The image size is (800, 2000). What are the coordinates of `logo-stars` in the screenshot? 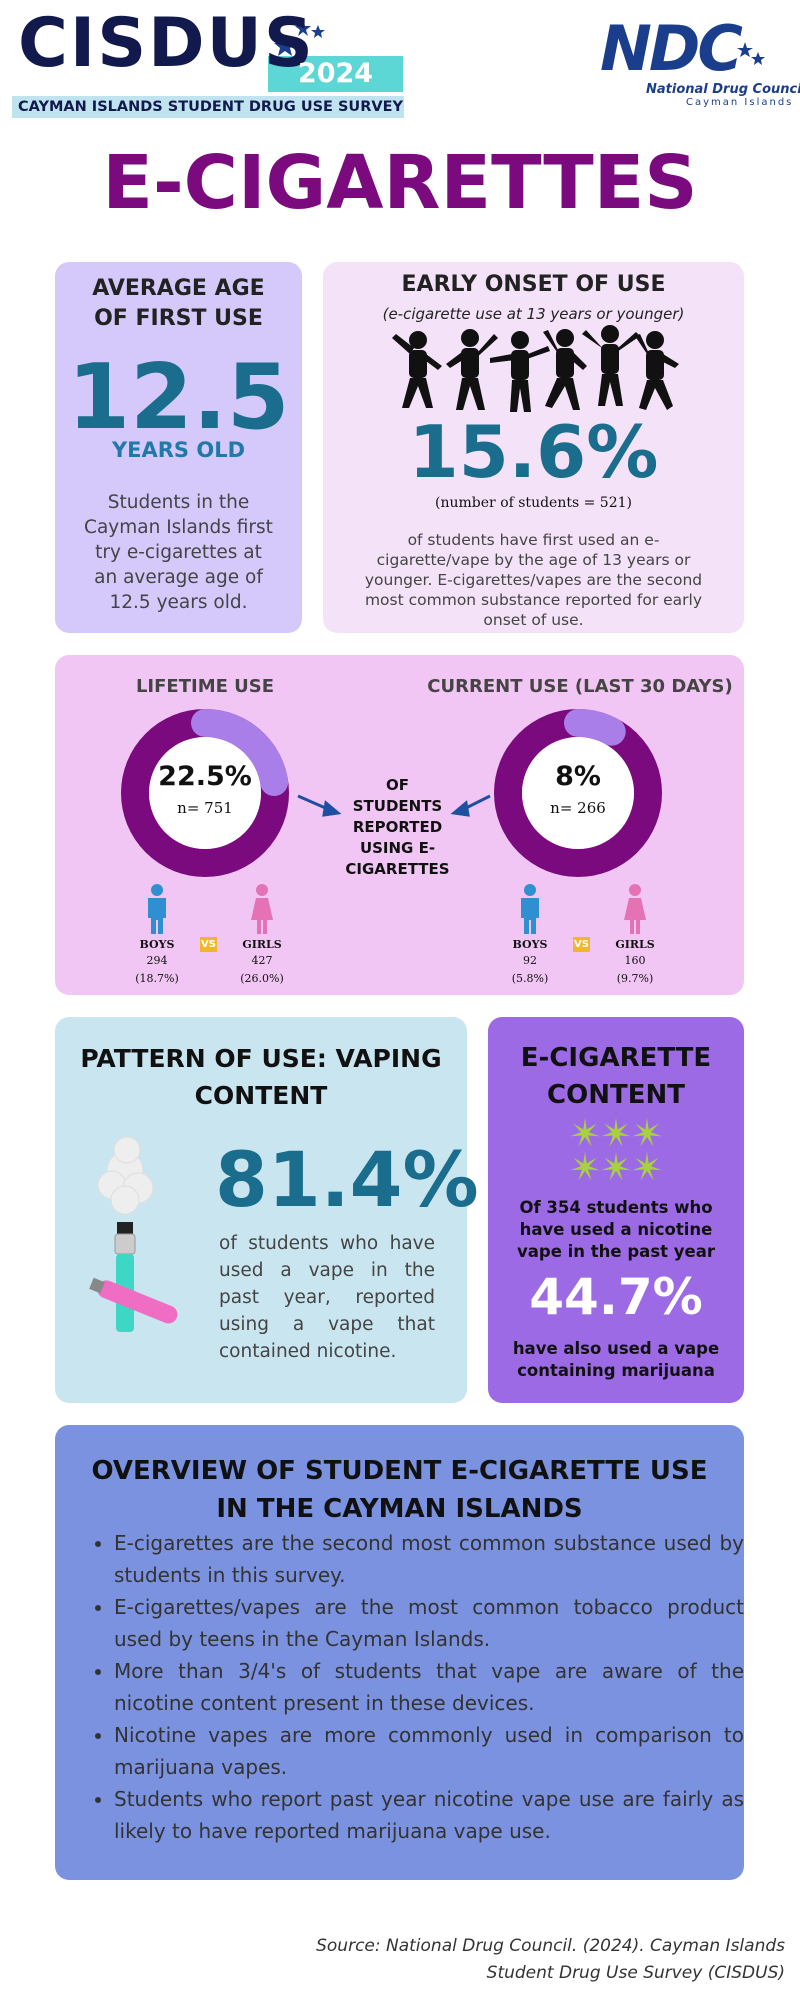 It's located at (751, 53).